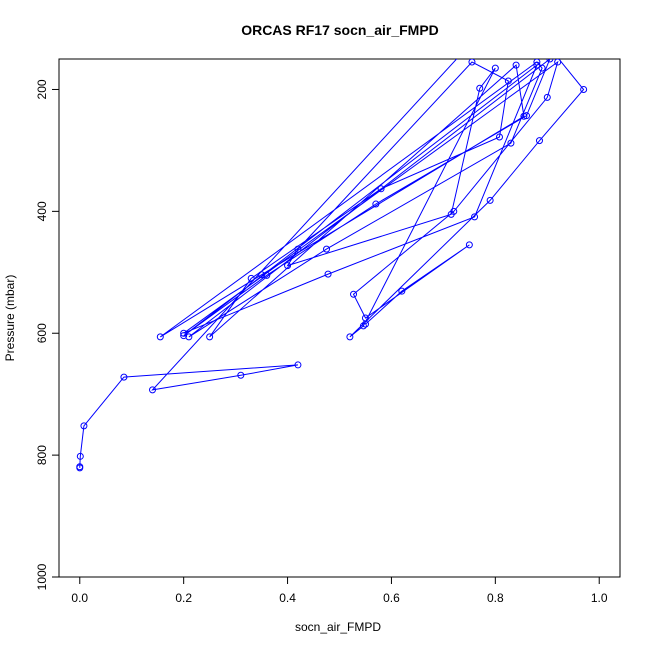 The image size is (650, 650). I want to click on x-axis-label: socn_air_FMPD, so click(338, 627).